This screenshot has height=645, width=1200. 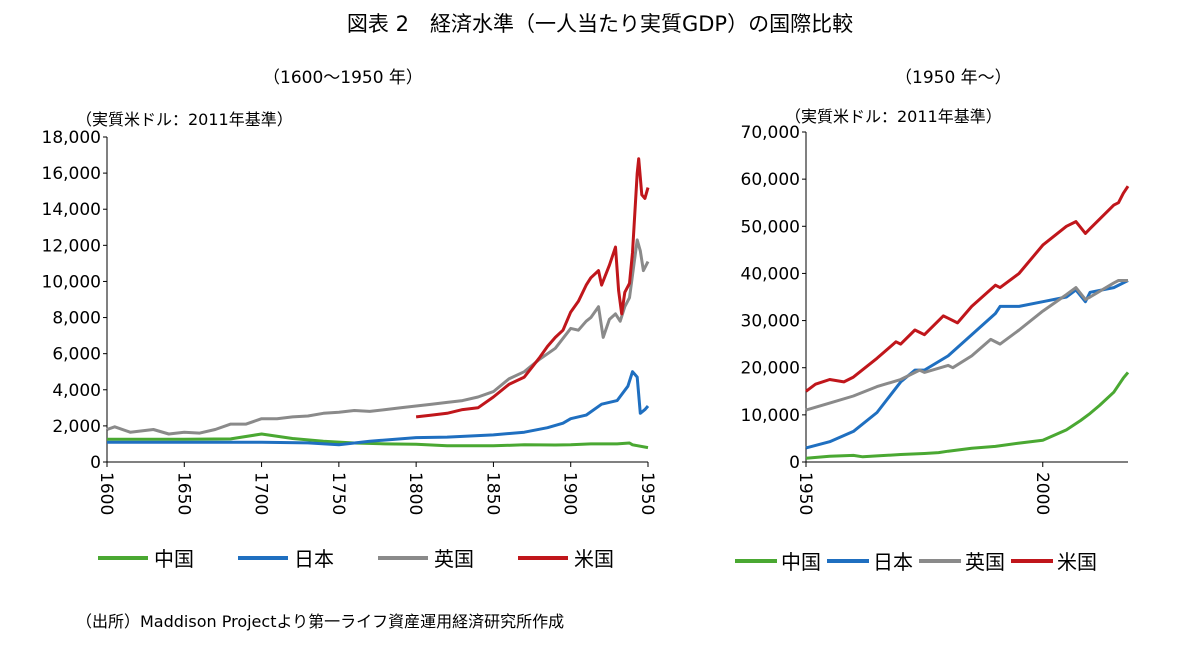 What do you see at coordinates (338, 493) in the screenshot?
I see `left-chart-x-tick-label: 1750` at bounding box center [338, 493].